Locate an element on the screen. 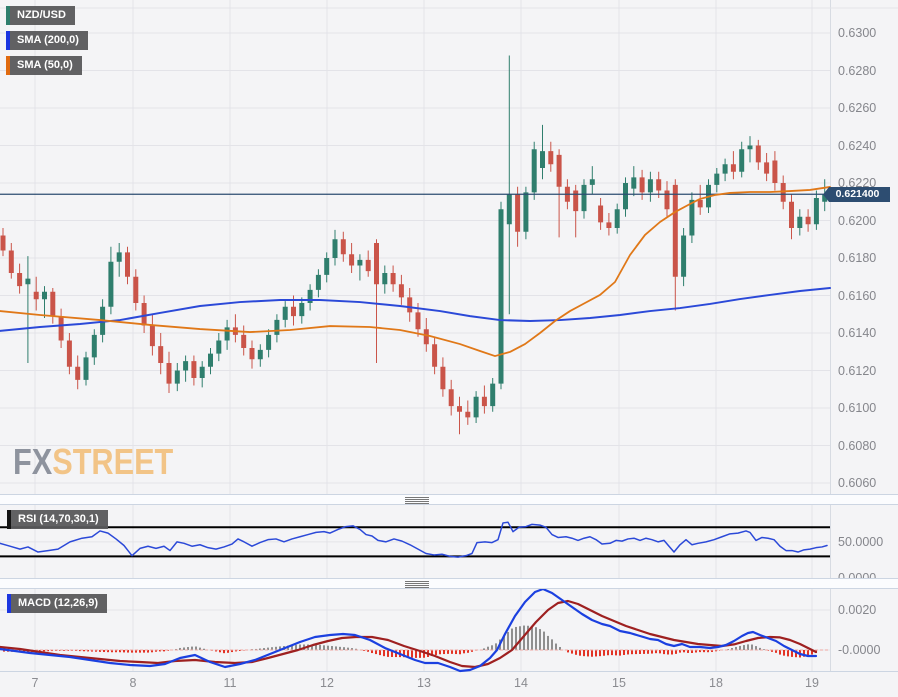 The height and width of the screenshot is (697, 898). axis-label: 11 is located at coordinates (230, 683).